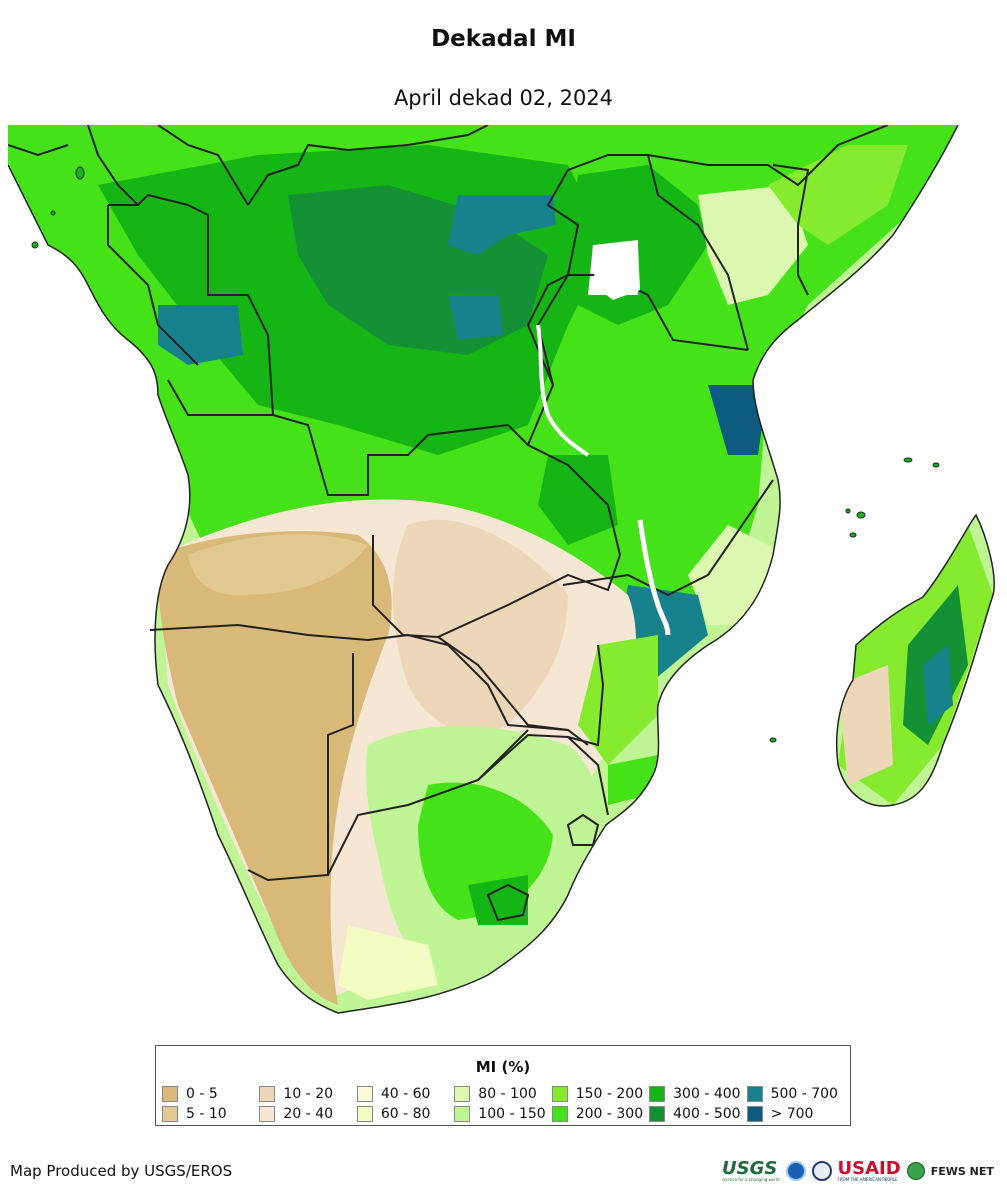 Image resolution: width=1007 pixels, height=1195 pixels. I want to click on lake-malawi, so click(654, 577).